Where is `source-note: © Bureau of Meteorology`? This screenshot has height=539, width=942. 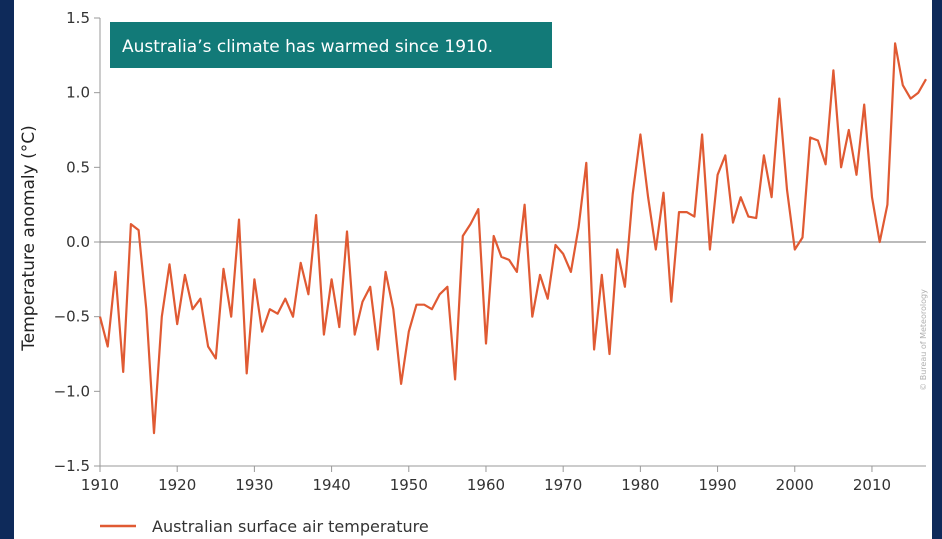 source-note: © Bureau of Meteorology is located at coordinates (923, 340).